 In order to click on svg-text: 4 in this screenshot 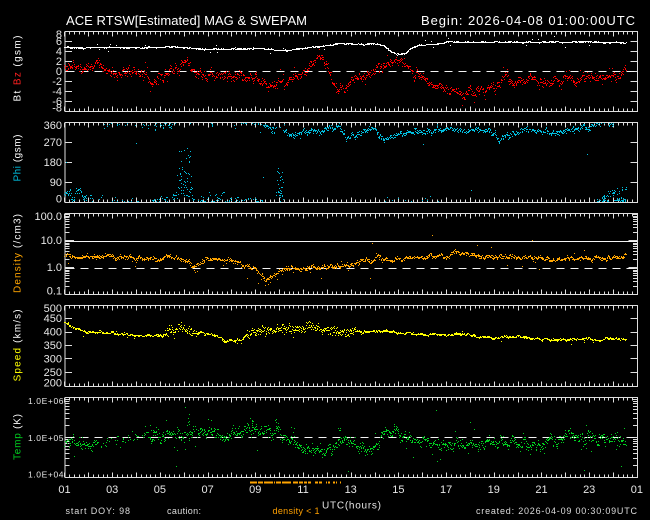, I will do `click(59, 52)`.